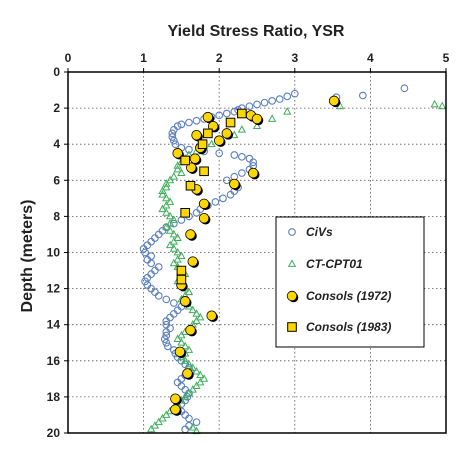 This screenshot has height=460, width=467. What do you see at coordinates (256, 31) in the screenshot?
I see `chart-title: Yield Stress Ratio, YSR` at bounding box center [256, 31].